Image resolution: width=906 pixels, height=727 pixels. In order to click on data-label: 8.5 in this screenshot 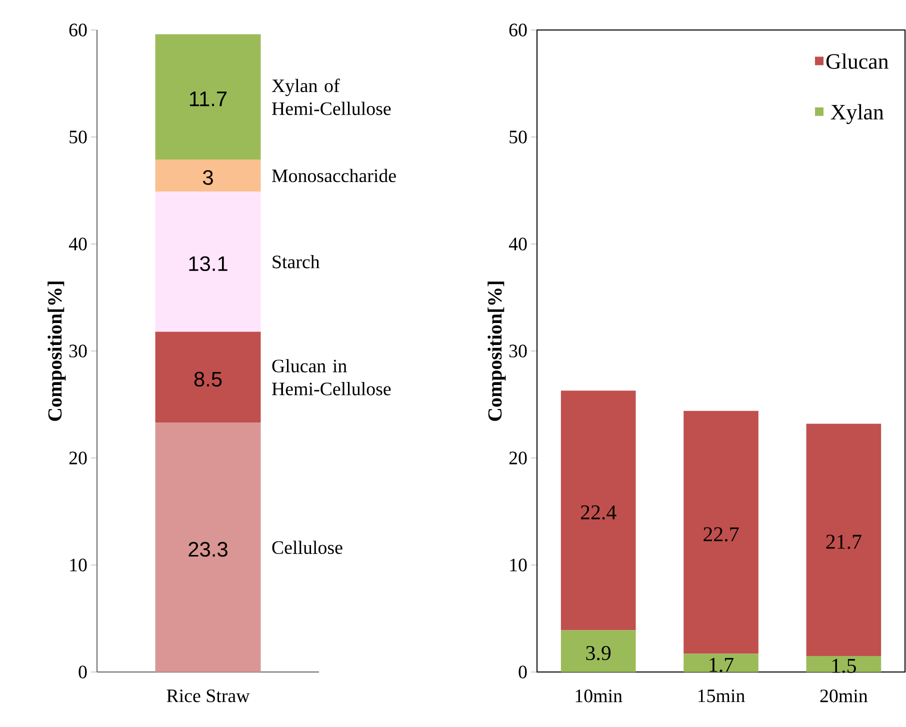, I will do `click(208, 379)`.